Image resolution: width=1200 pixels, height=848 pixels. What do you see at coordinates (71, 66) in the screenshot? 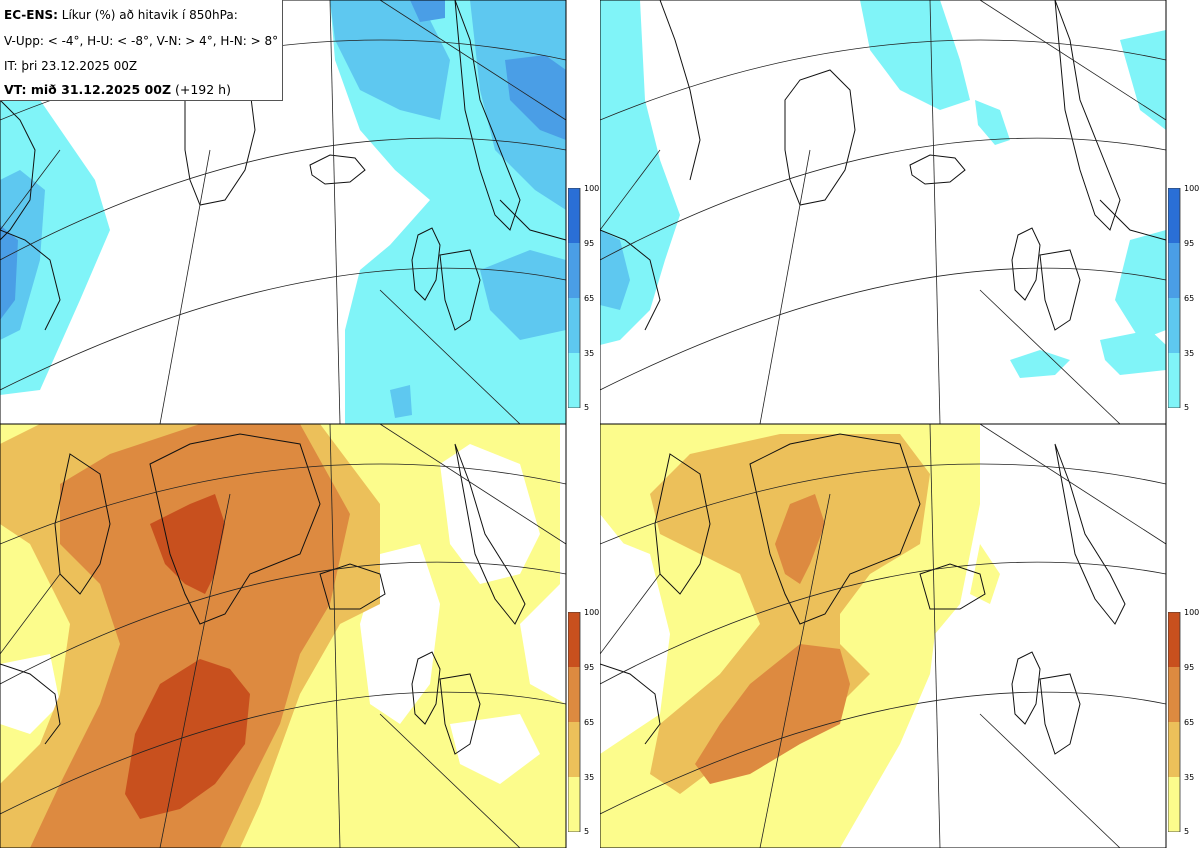
I see `init-time-text: IT: þri 23.12.2025 00Z` at bounding box center [71, 66].